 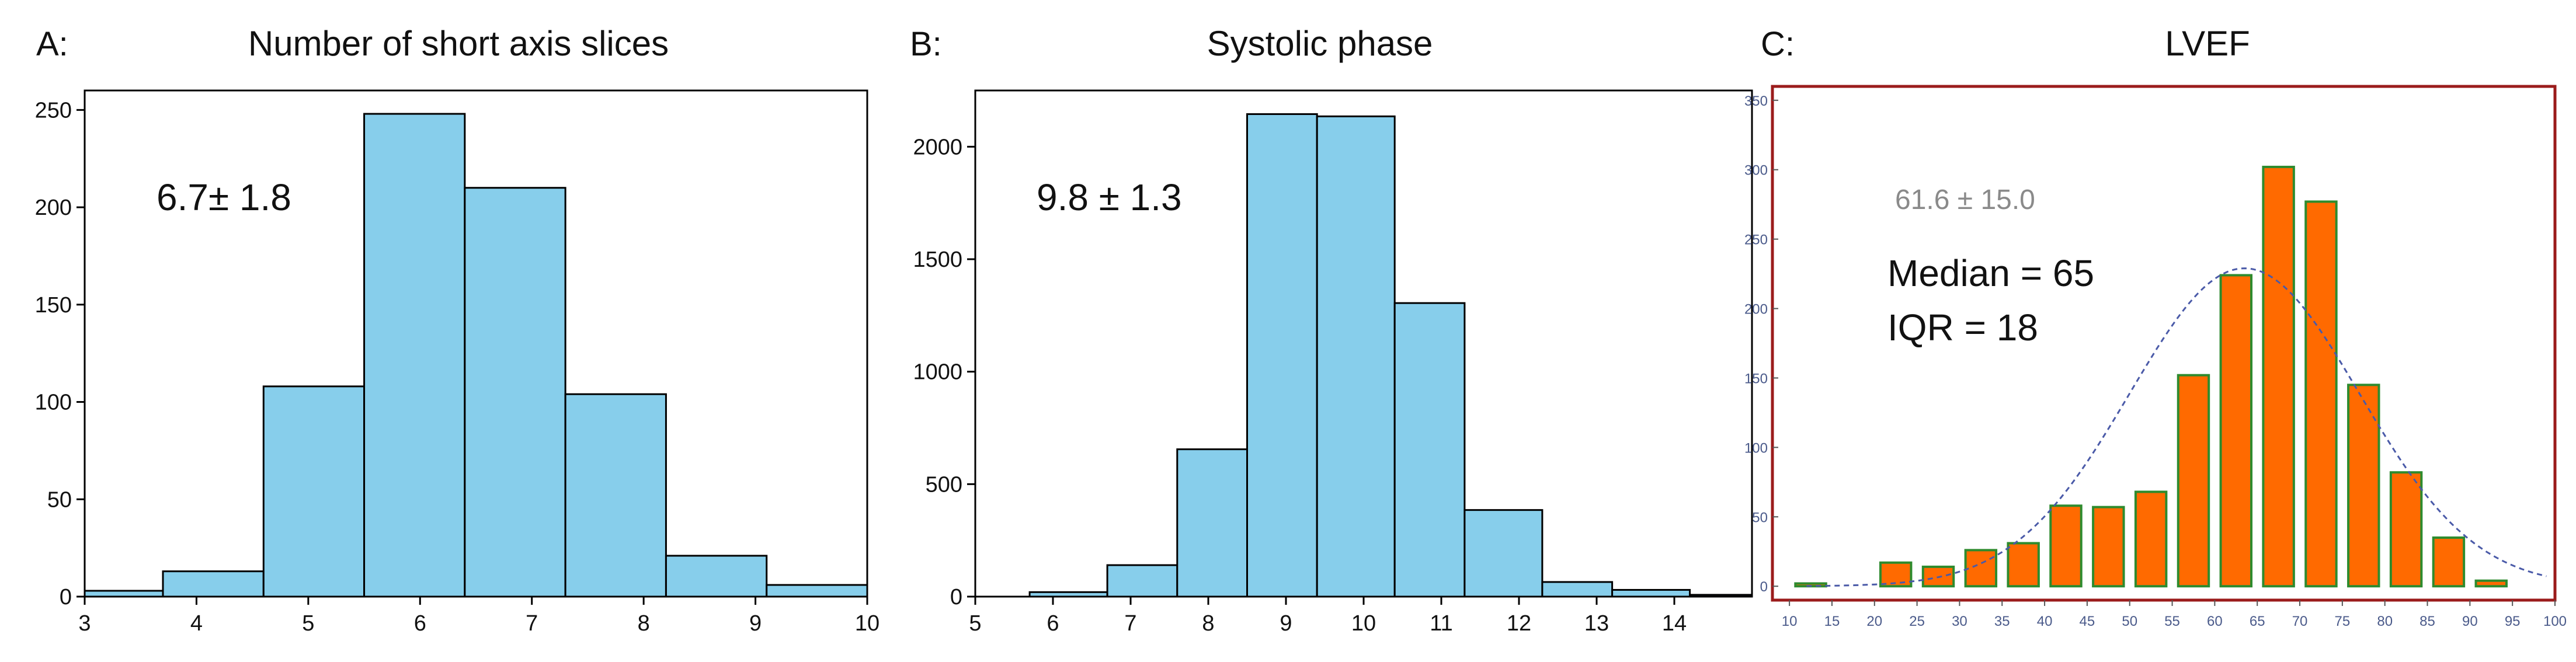 What do you see at coordinates (926, 44) in the screenshot?
I see `panel-b-letter: B:` at bounding box center [926, 44].